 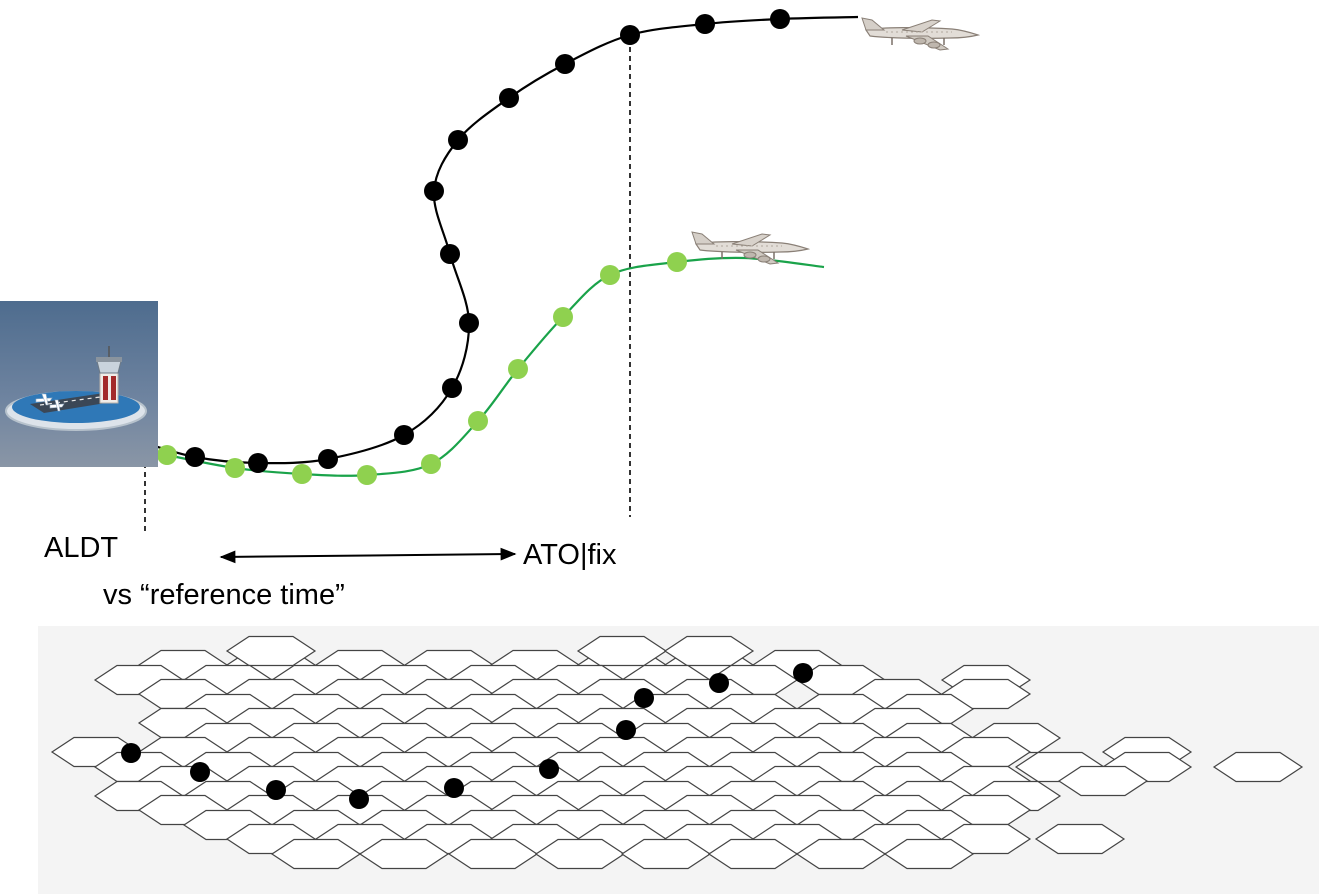 I want to click on secondary-flight-track, so click(x=481, y=366).